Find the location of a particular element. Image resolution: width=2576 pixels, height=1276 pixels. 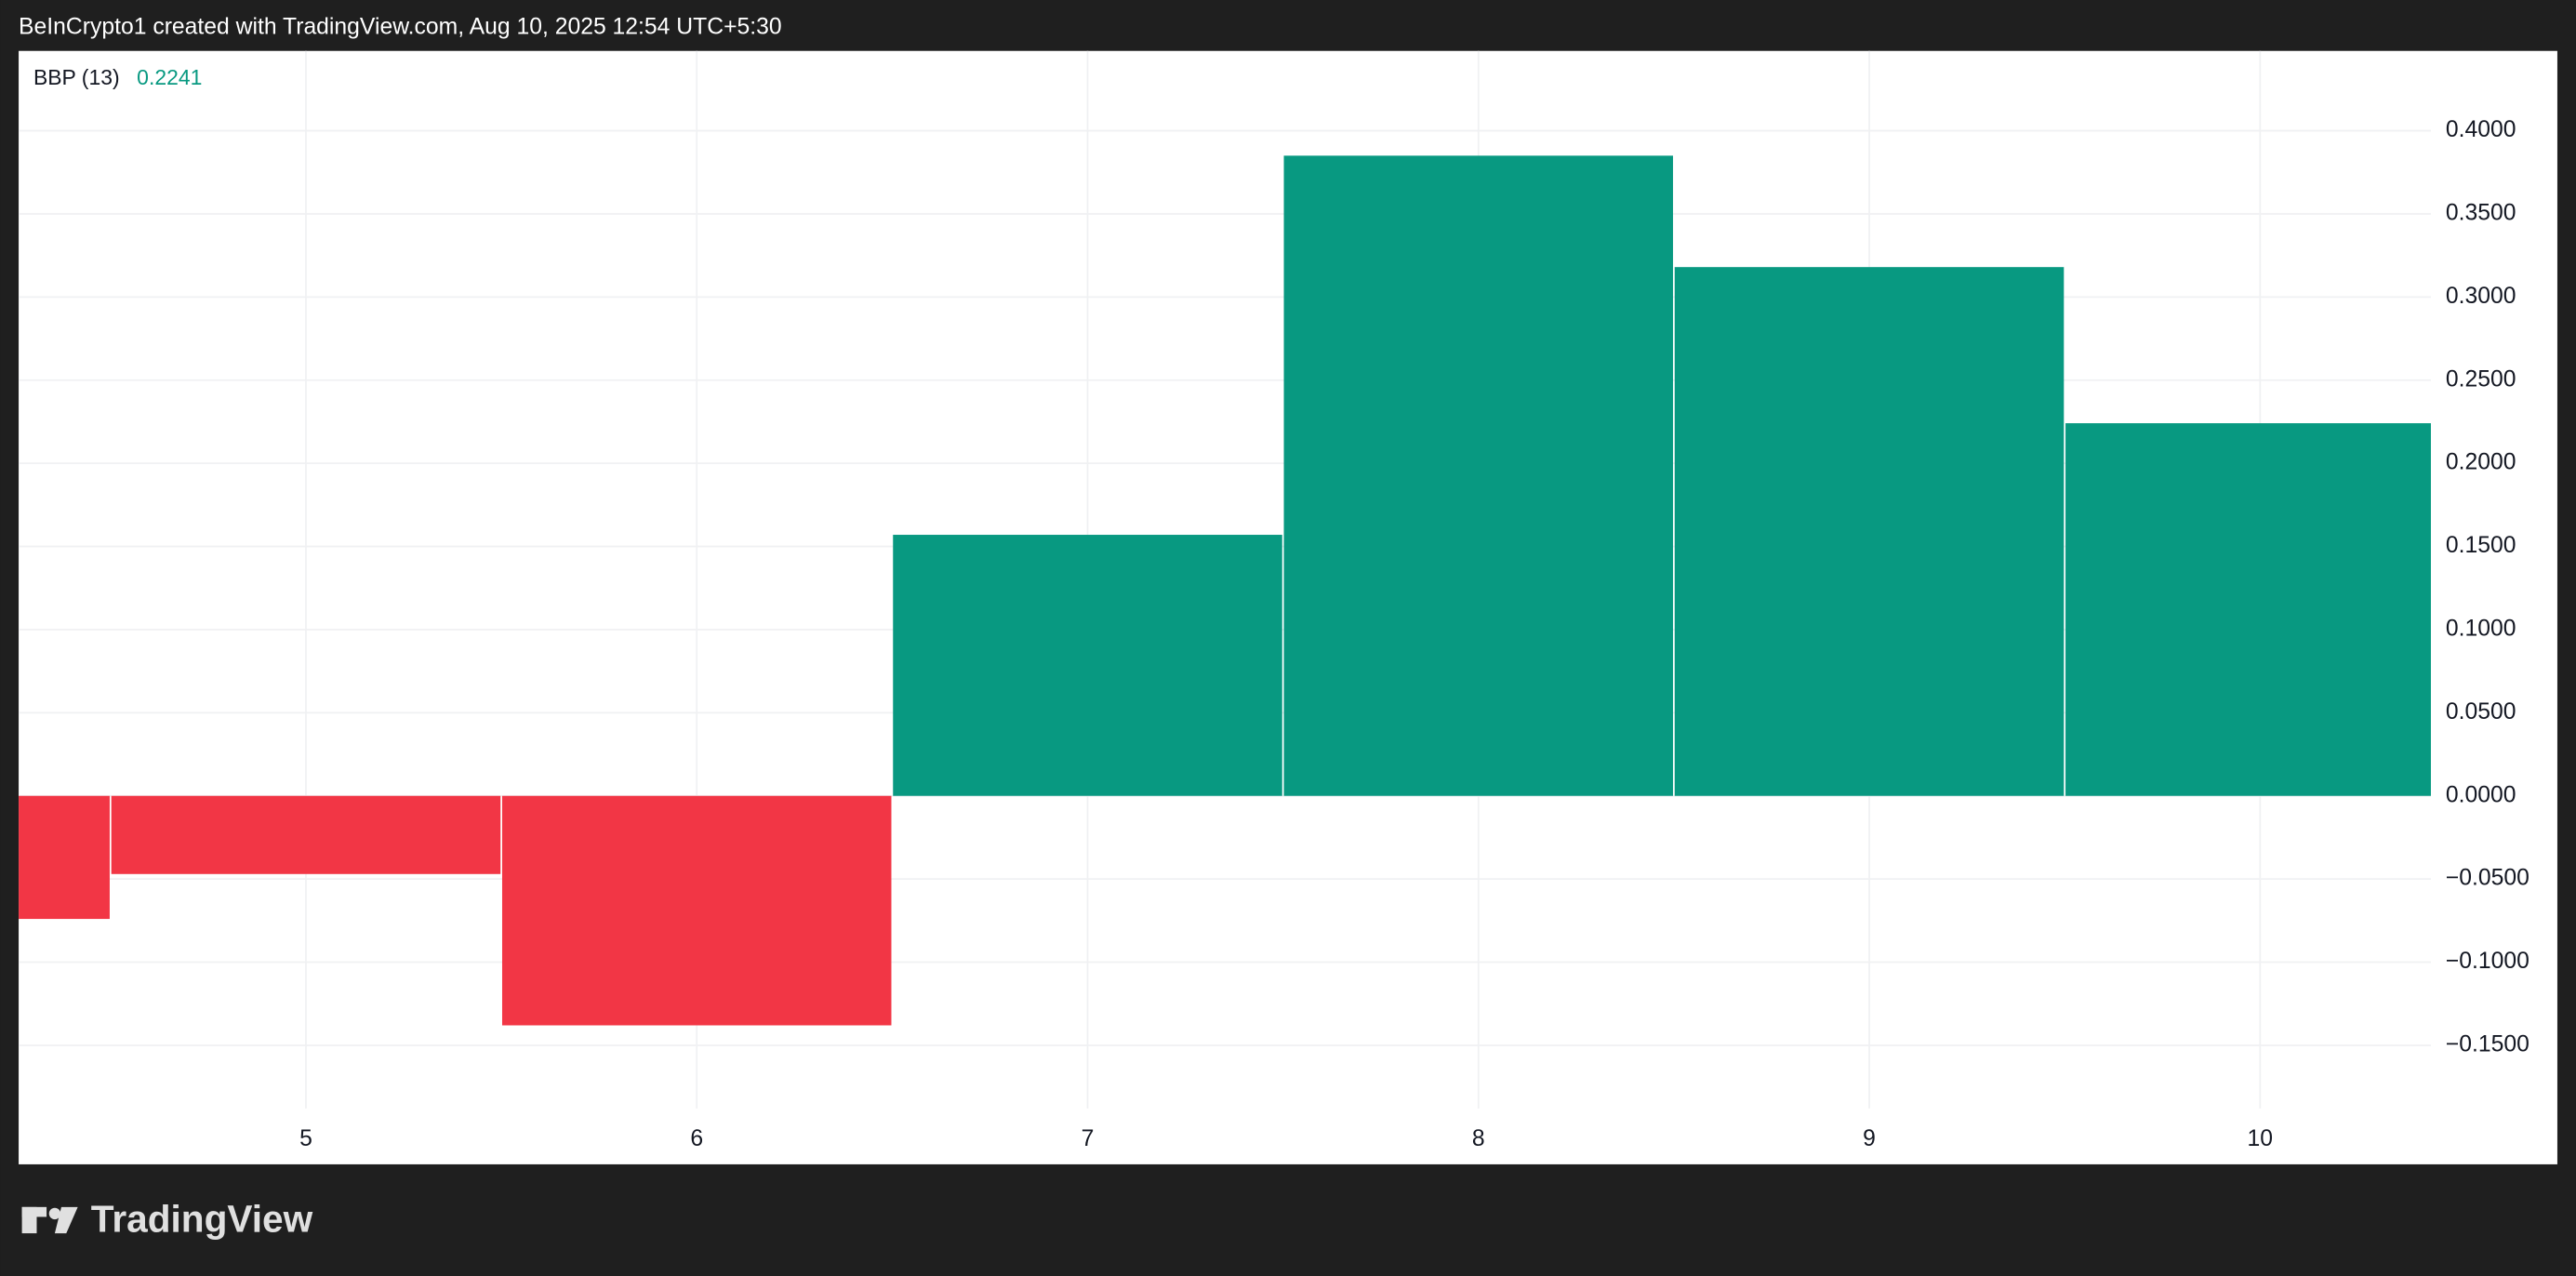

x-tick-label: 10 is located at coordinates (2261, 1138).